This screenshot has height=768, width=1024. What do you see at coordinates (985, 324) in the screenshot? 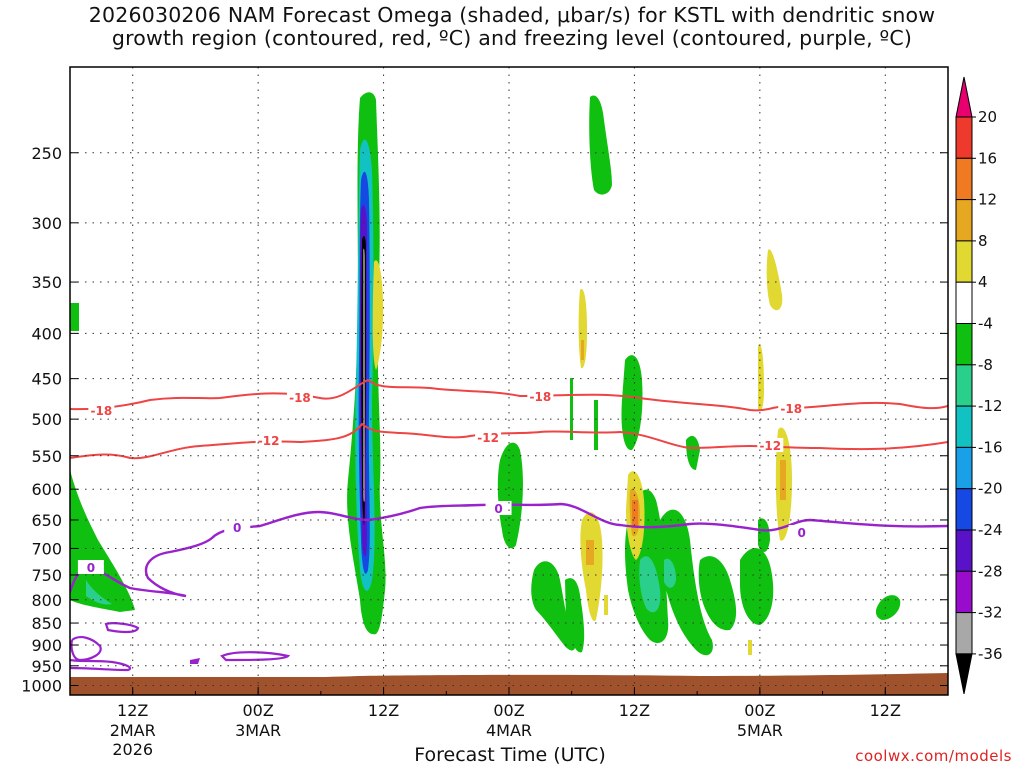
I see `colorbar-label: -4` at bounding box center [985, 324].